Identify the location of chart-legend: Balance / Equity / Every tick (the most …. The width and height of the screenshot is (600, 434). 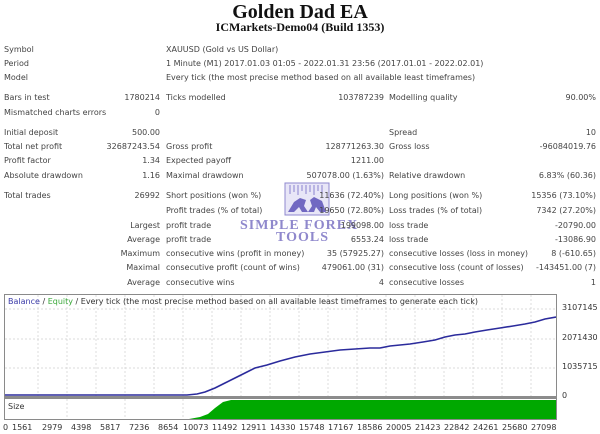
(243, 302).